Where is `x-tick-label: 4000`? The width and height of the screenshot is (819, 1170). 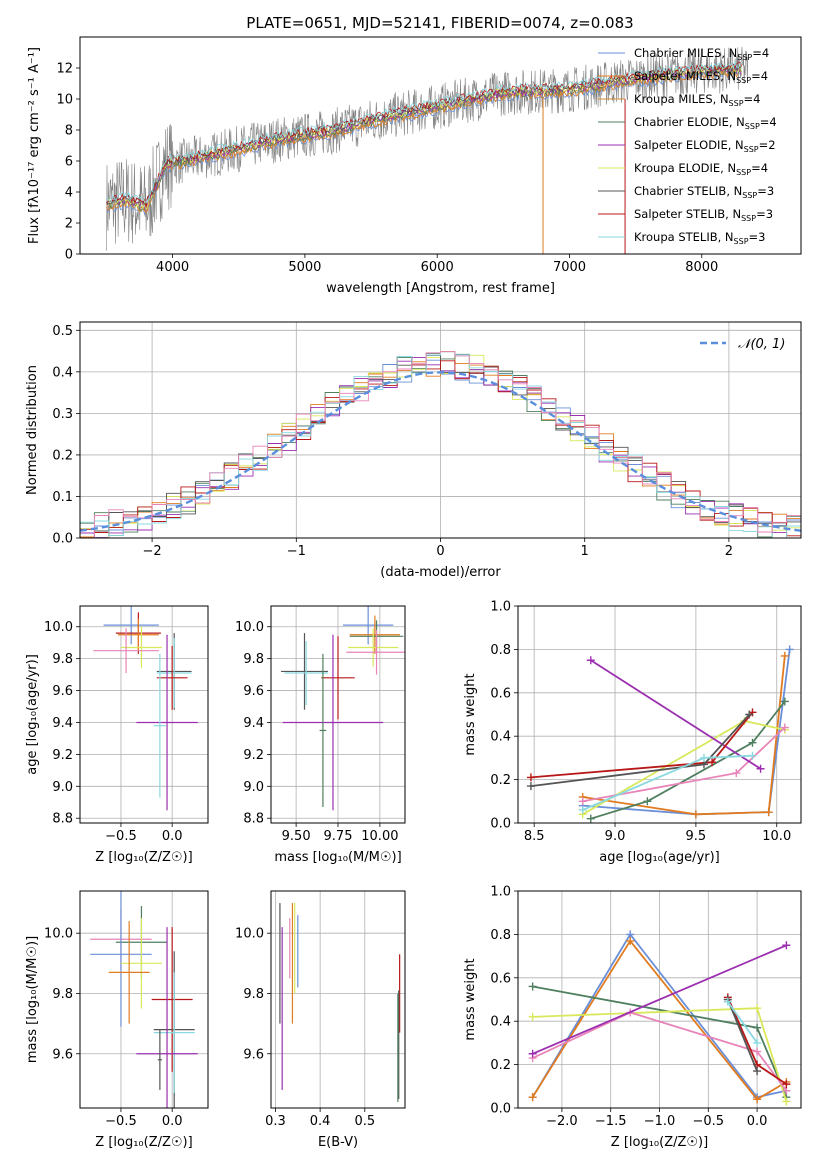
x-tick-label: 4000 is located at coordinates (172, 267).